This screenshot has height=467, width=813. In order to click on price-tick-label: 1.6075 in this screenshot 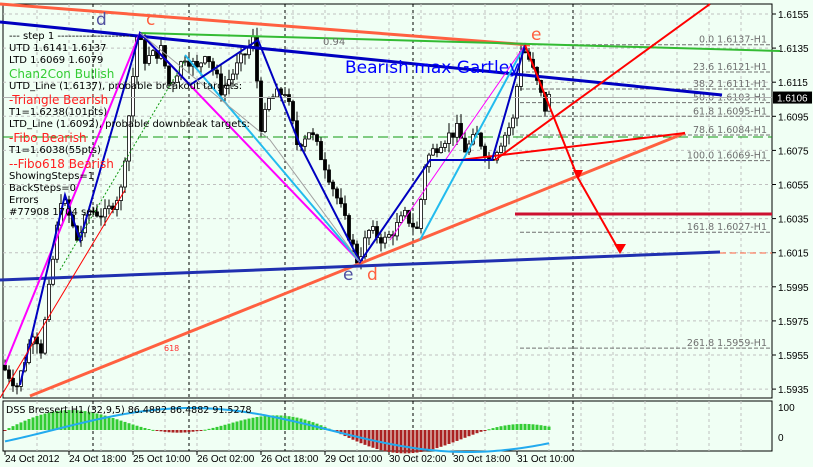, I will do `click(793, 151)`.